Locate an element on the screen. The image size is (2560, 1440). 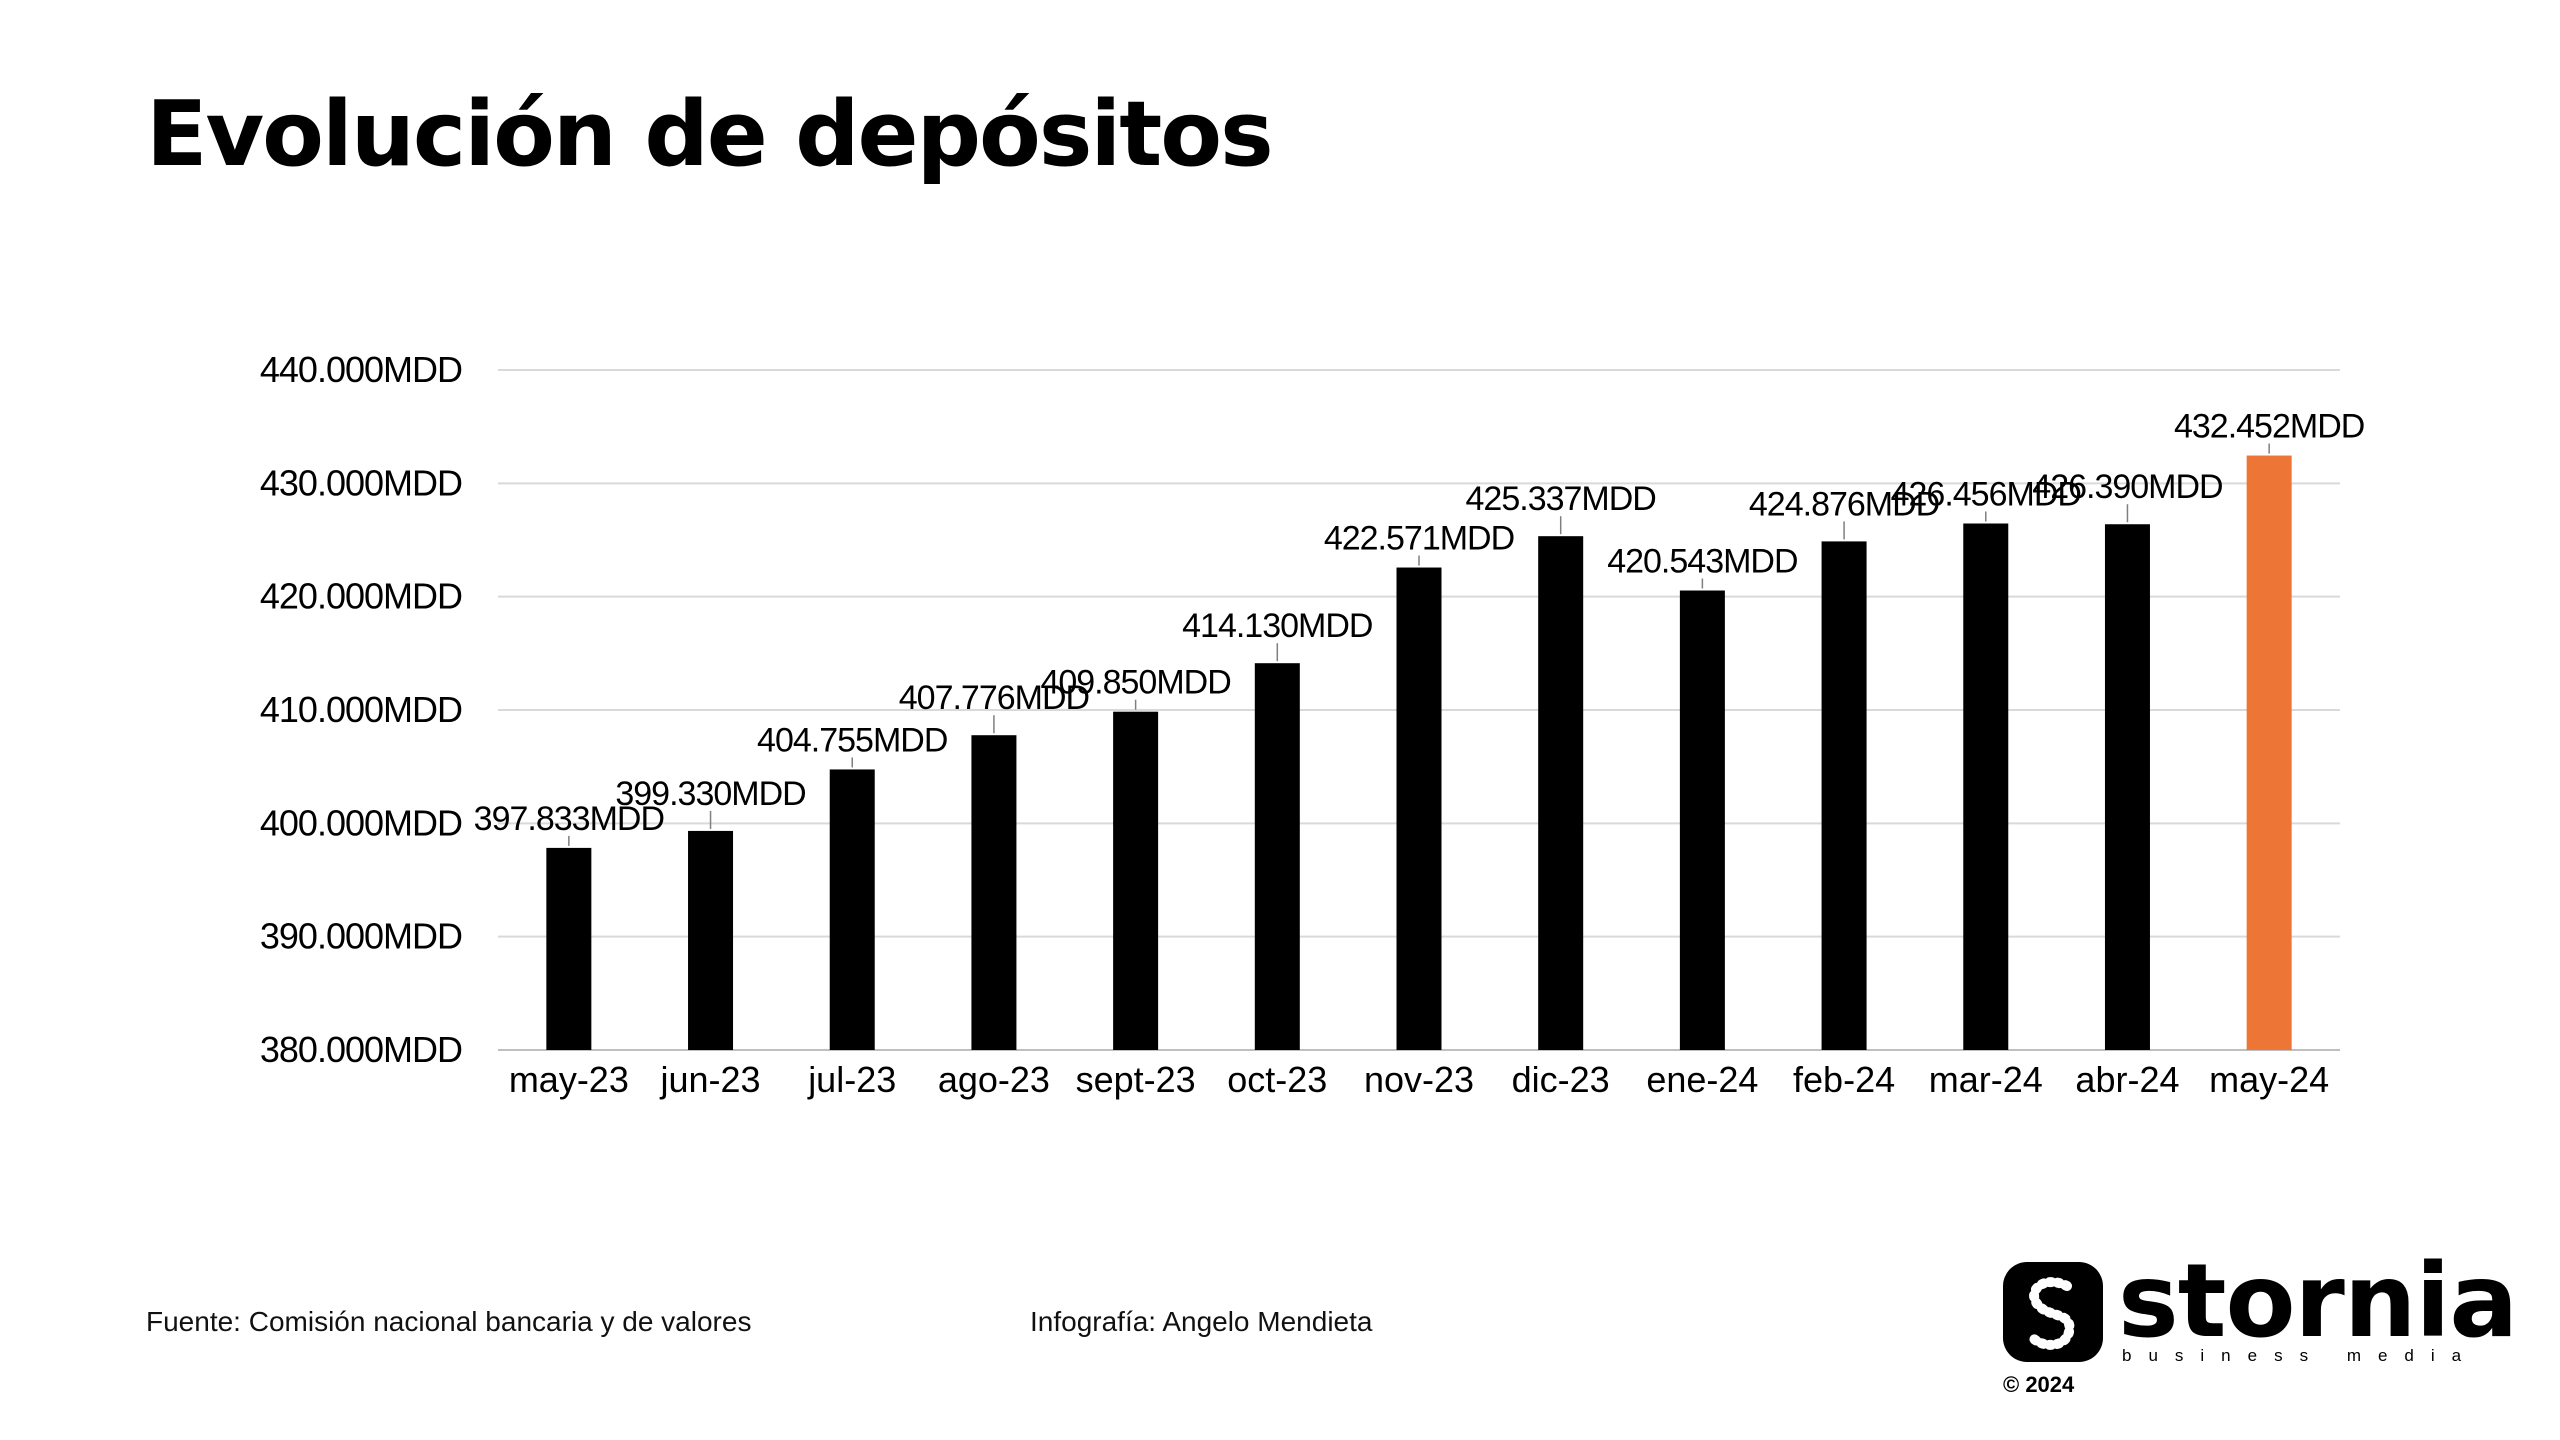
y-tick-label: 410.000MDD is located at coordinates (361, 709).